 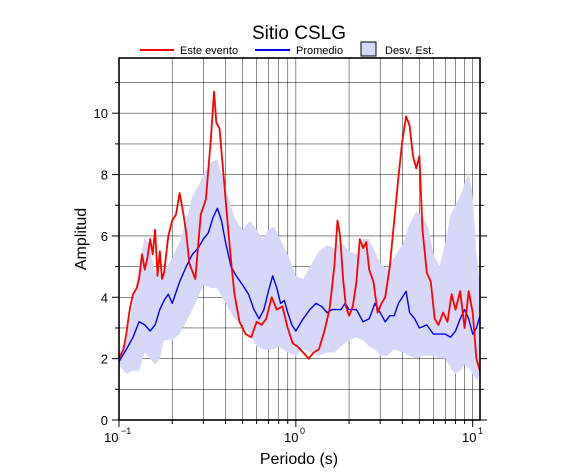 I want to click on chart-title: Sitio CSLG, so click(x=299, y=33).